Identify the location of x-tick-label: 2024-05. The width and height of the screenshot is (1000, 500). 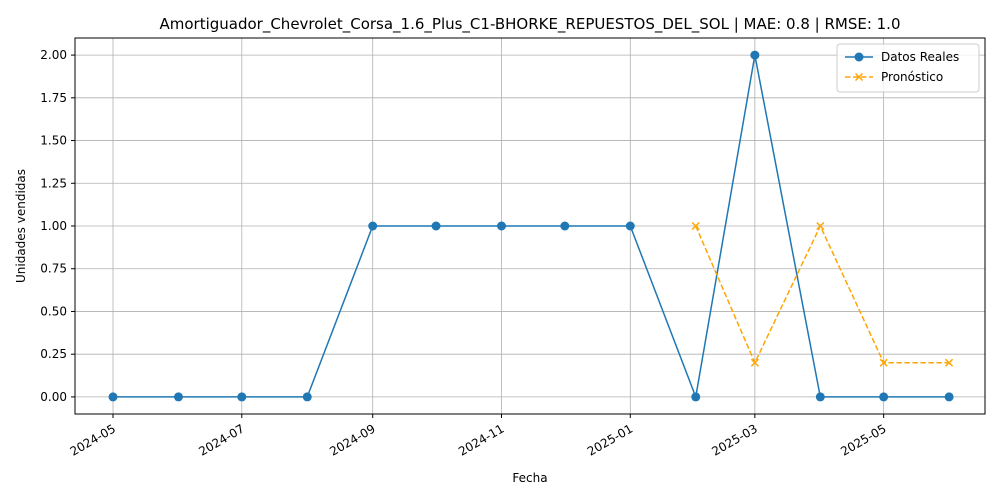
(93, 440).